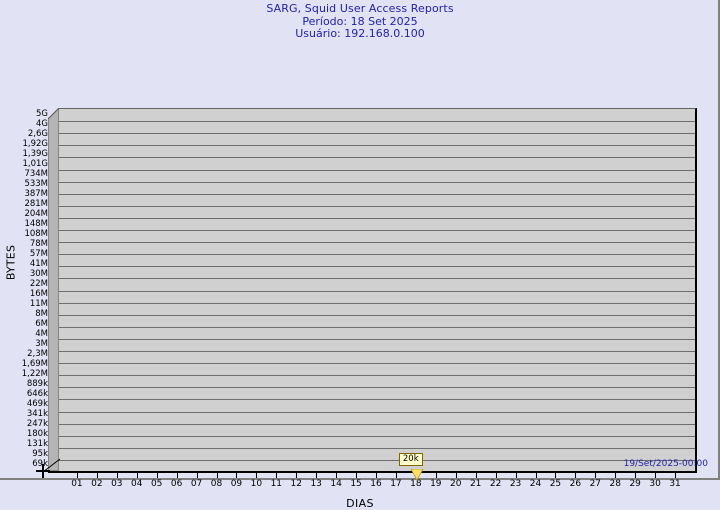 The height and width of the screenshot is (510, 720). I want to click on y-axis-tick-label: 3M, so click(41, 343).